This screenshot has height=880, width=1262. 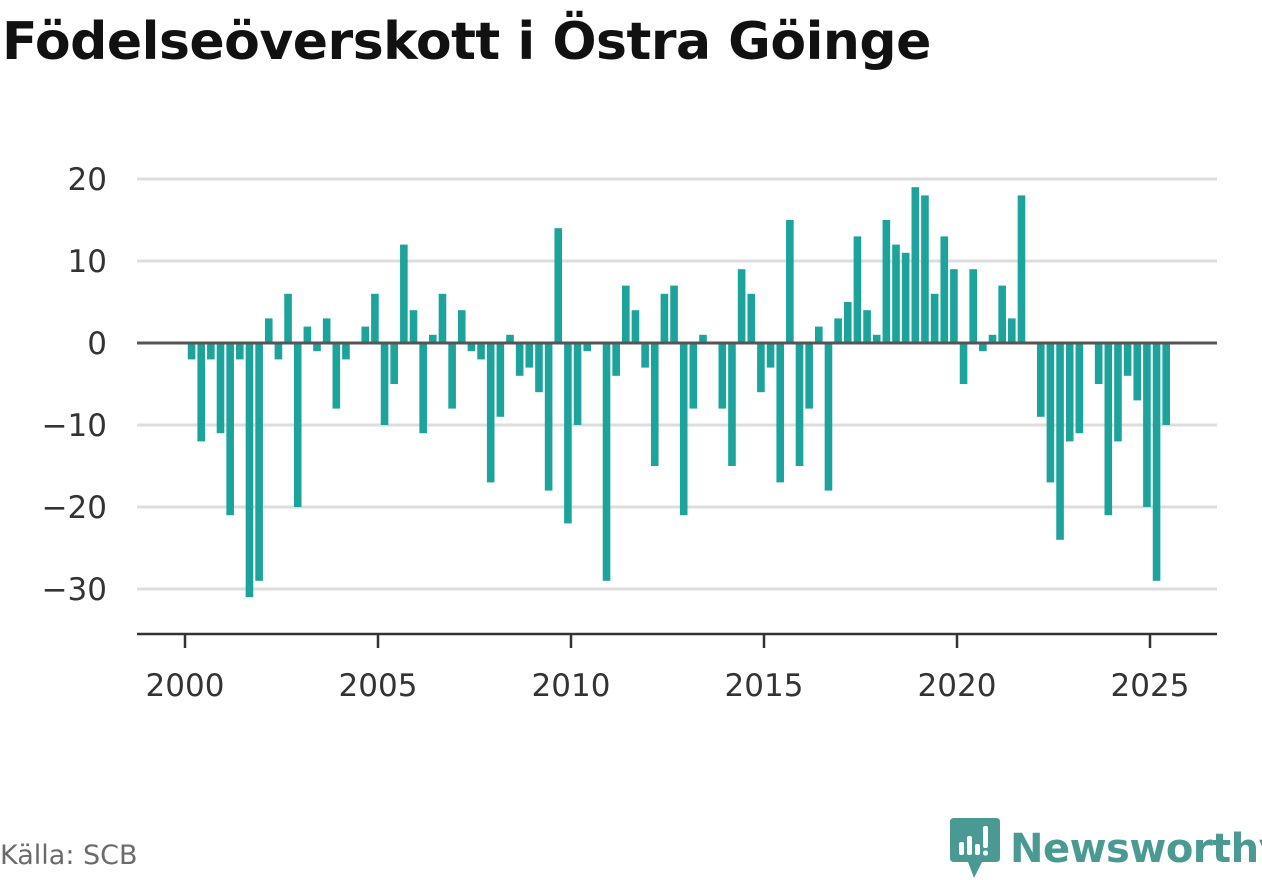 What do you see at coordinates (74, 385) in the screenshot?
I see `y-axis-ticks: 20 10 0 −10 −20 −30` at bounding box center [74, 385].